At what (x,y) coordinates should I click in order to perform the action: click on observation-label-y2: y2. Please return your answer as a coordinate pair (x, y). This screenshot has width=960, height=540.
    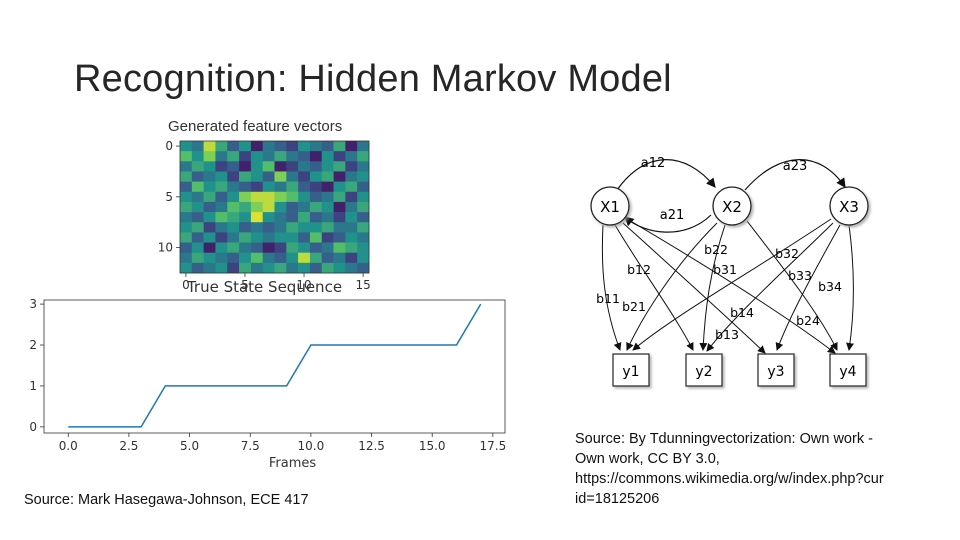
    Looking at the image, I should click on (703, 372).